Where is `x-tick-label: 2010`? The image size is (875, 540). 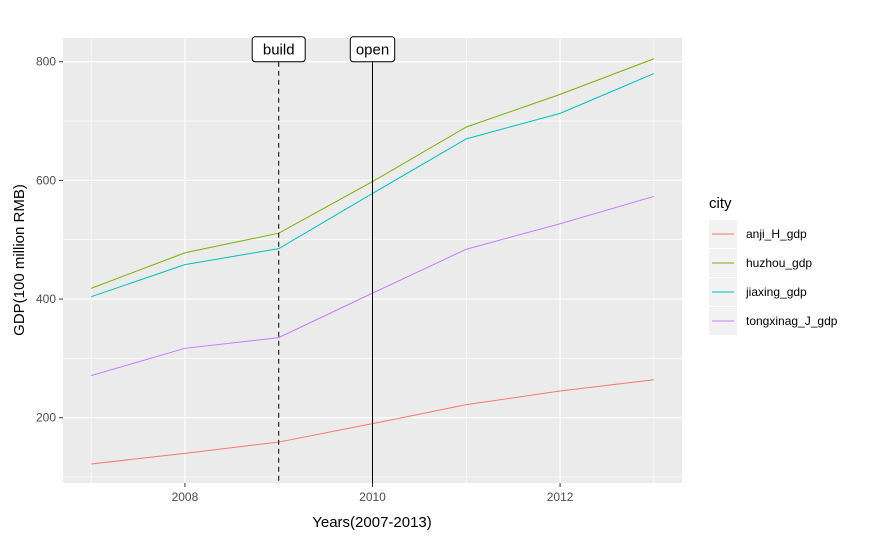 x-tick-label: 2010 is located at coordinates (372, 497).